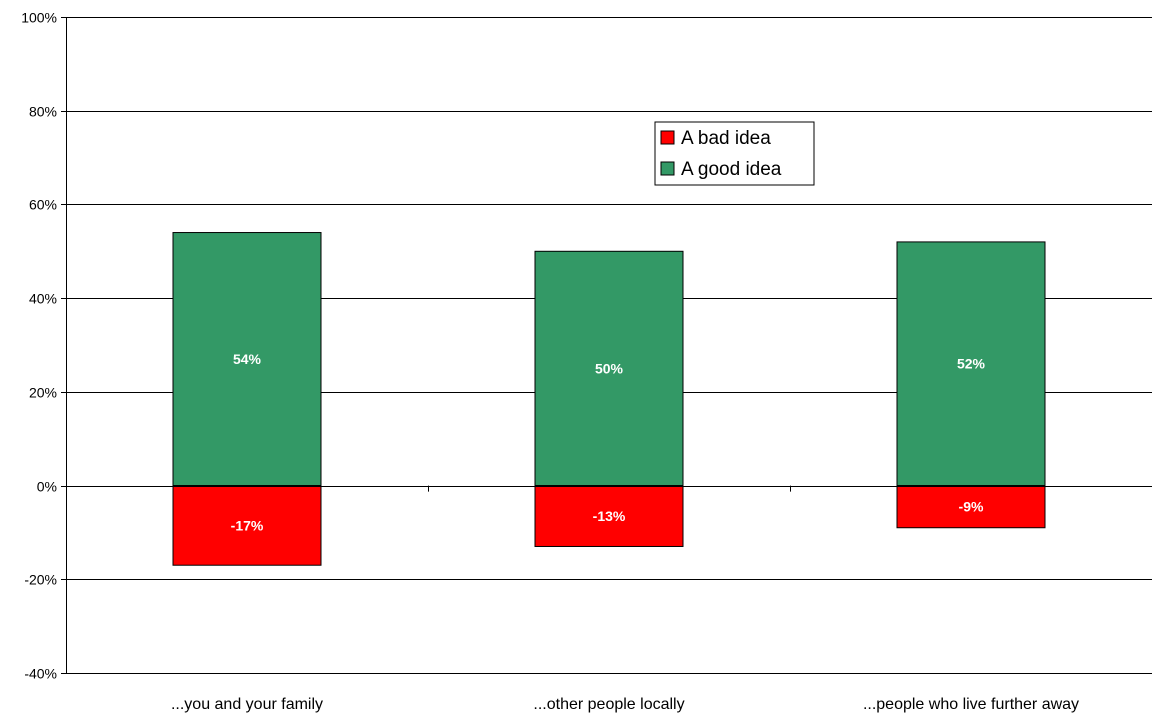  I want to click on data-label: 52%, so click(971, 364).